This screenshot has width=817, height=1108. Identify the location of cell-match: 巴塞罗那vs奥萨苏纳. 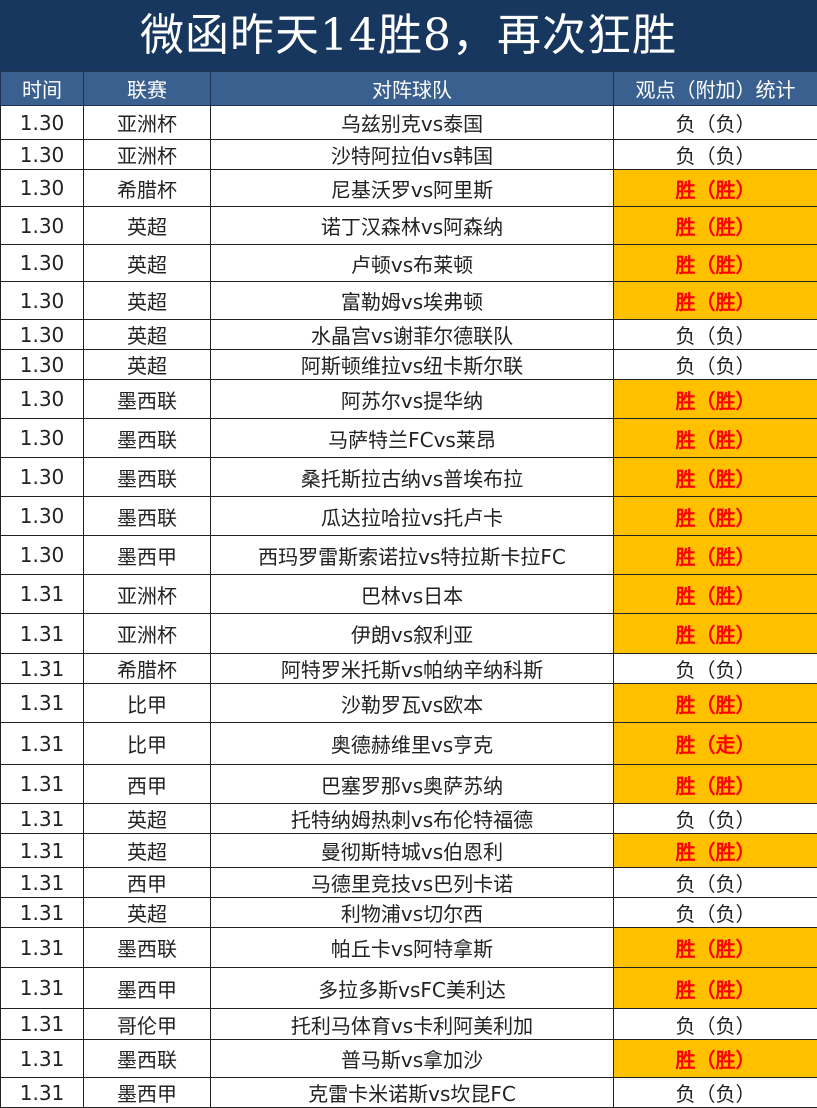
(412, 784).